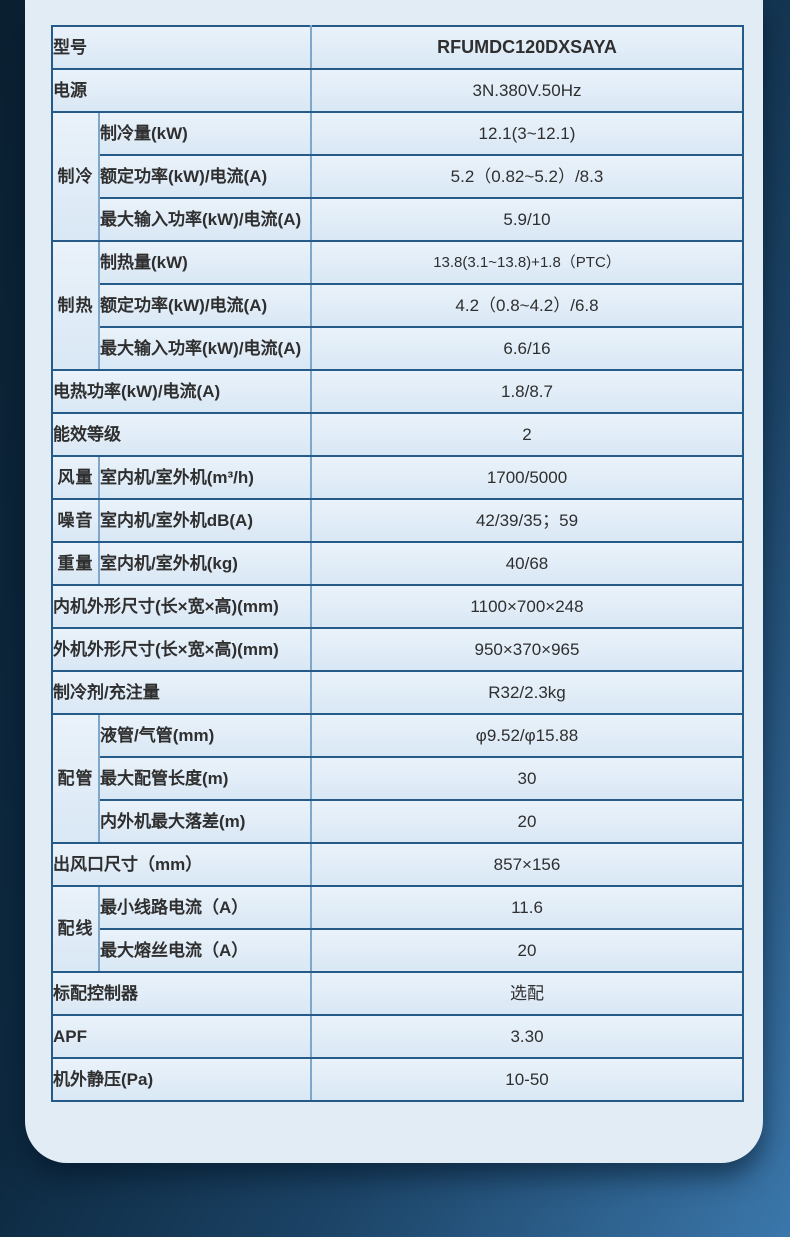  I want to click on table-row: APF 3.30, so click(397, 1036).